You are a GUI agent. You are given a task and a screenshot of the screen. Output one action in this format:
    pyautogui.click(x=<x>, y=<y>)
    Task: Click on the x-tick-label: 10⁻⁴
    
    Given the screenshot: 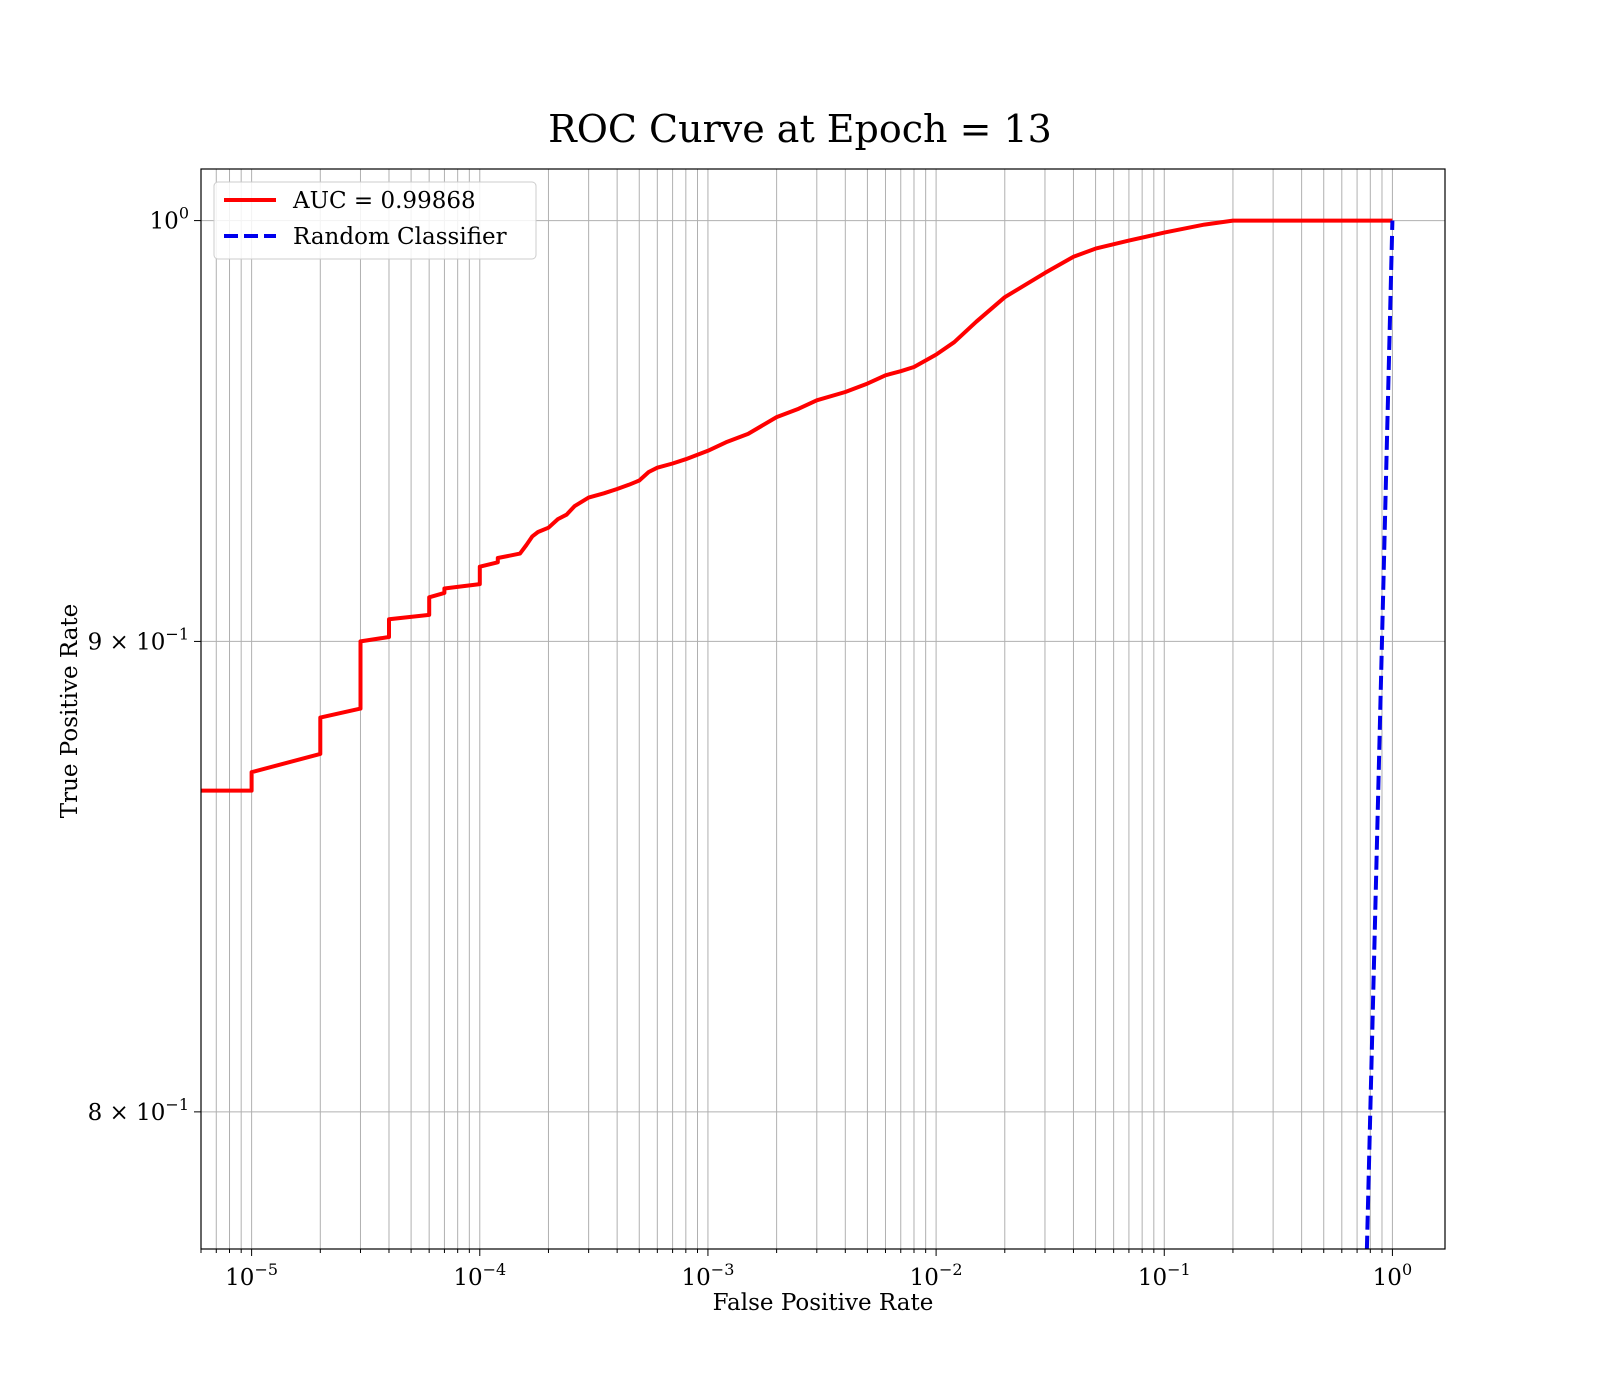 What is the action you would take?
    pyautogui.click(x=479, y=1275)
    